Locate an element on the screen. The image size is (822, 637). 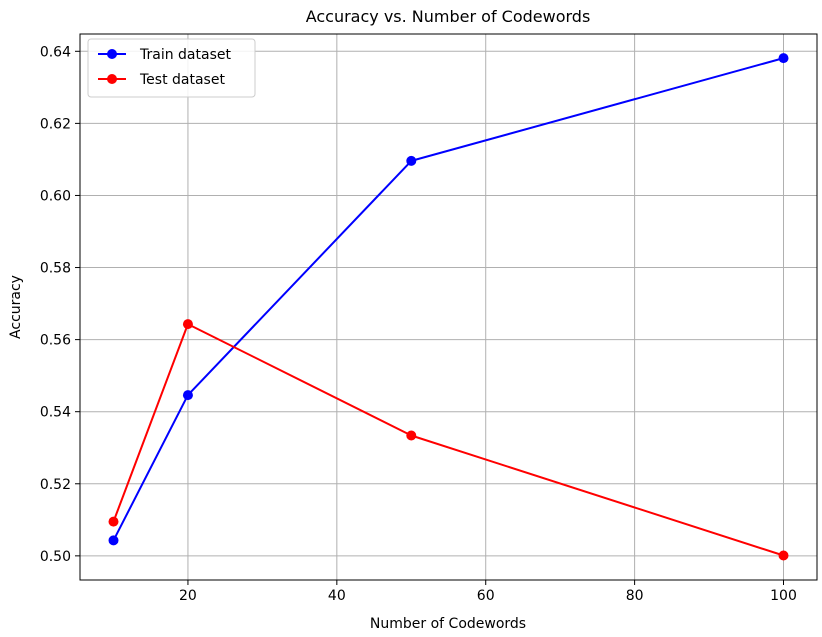
y-tick-label: 0.50 is located at coordinates (55, 557).